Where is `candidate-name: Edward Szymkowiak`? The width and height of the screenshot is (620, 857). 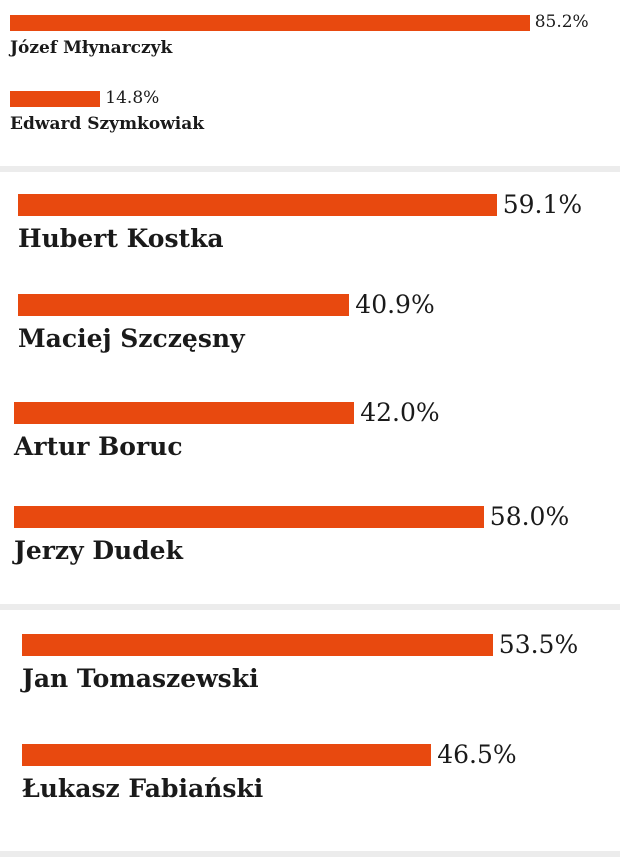 candidate-name: Edward Szymkowiak is located at coordinates (107, 124).